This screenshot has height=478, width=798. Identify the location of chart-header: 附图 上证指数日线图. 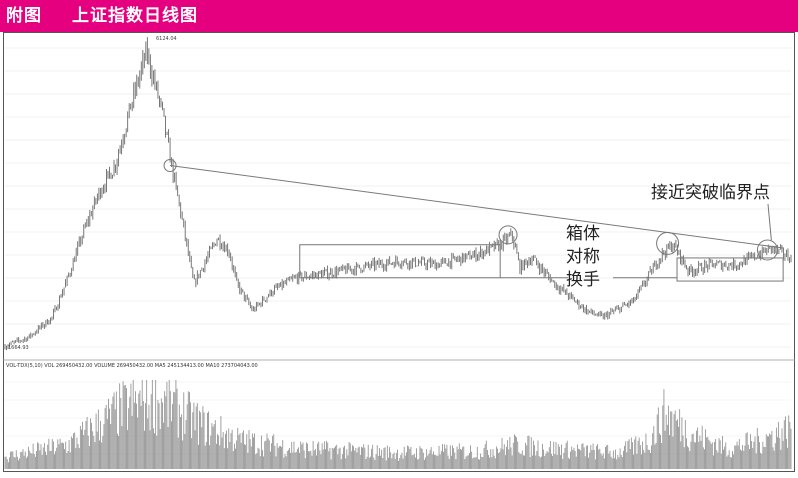
(399, 16).